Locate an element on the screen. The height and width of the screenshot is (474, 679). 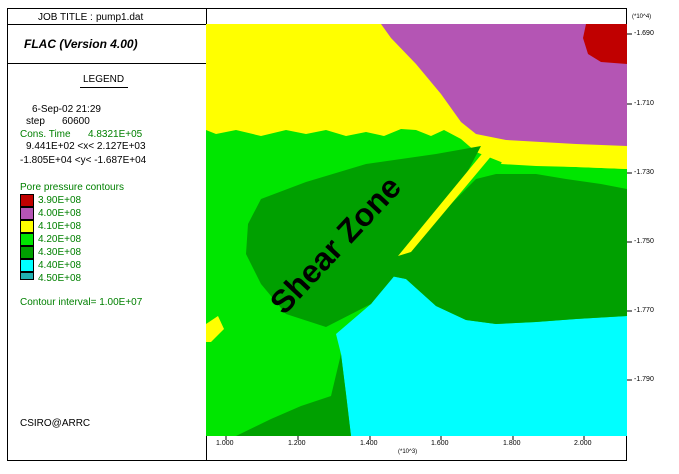
legend-cons-time-value: 4.8321E+05 is located at coordinates (115, 134).